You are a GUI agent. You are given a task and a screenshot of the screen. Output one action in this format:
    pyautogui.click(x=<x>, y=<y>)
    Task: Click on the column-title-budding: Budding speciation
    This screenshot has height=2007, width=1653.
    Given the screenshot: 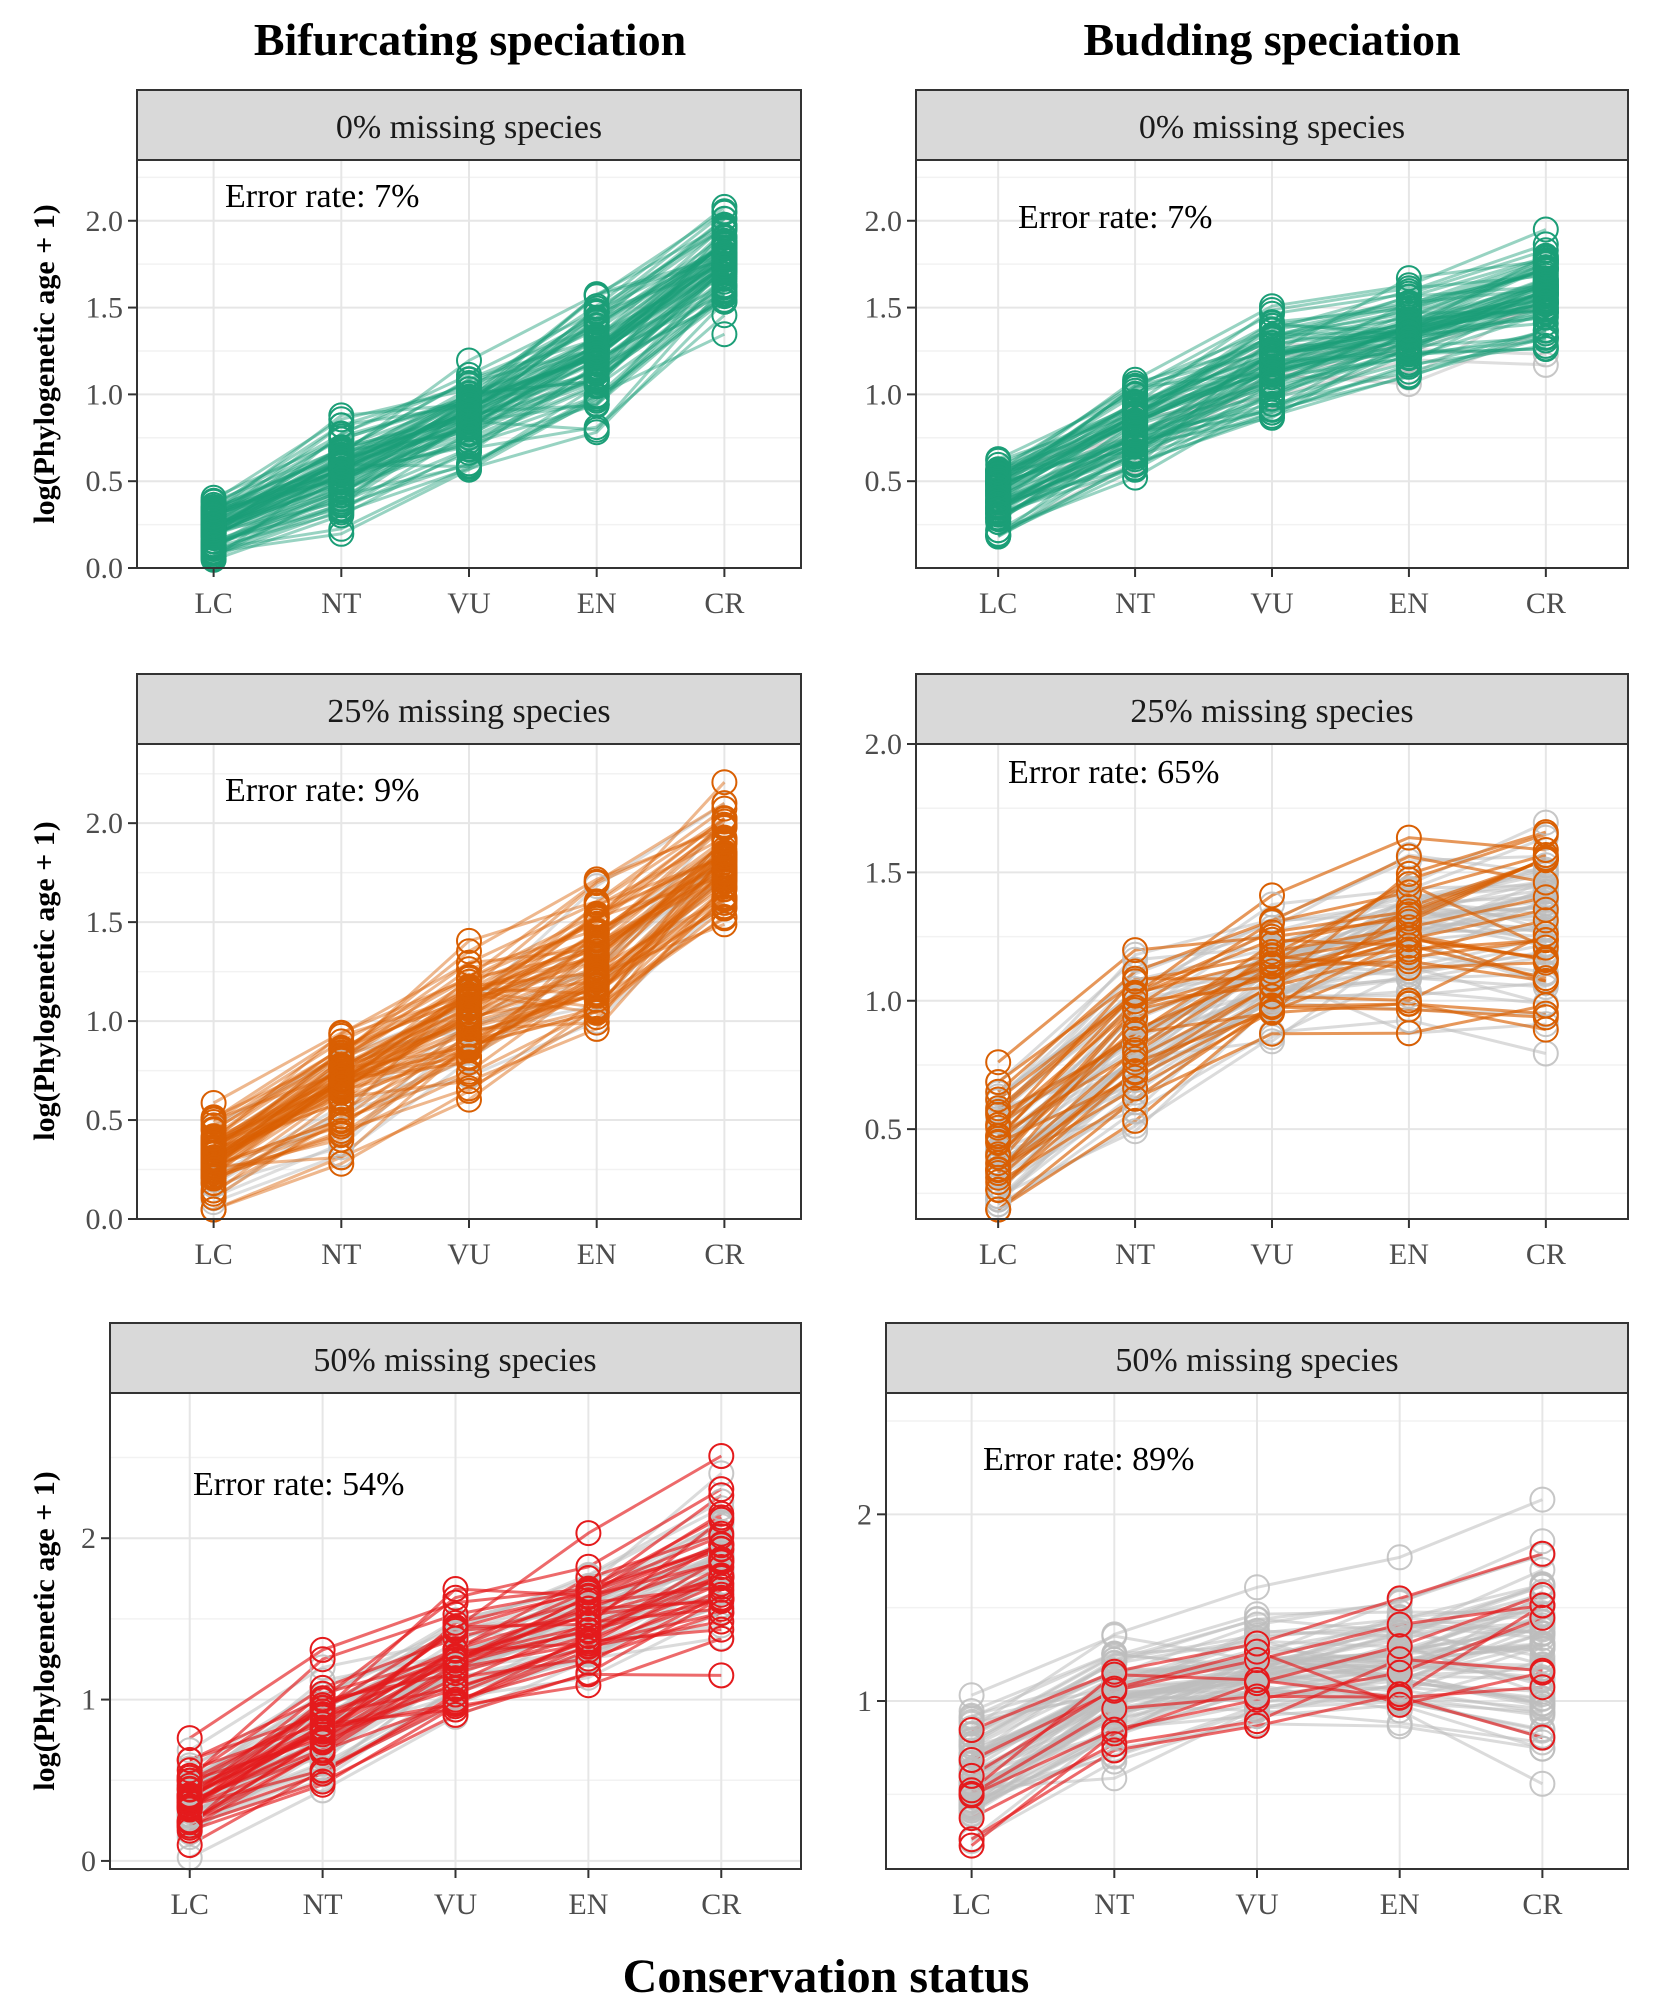 What is the action you would take?
    pyautogui.click(x=1271, y=39)
    